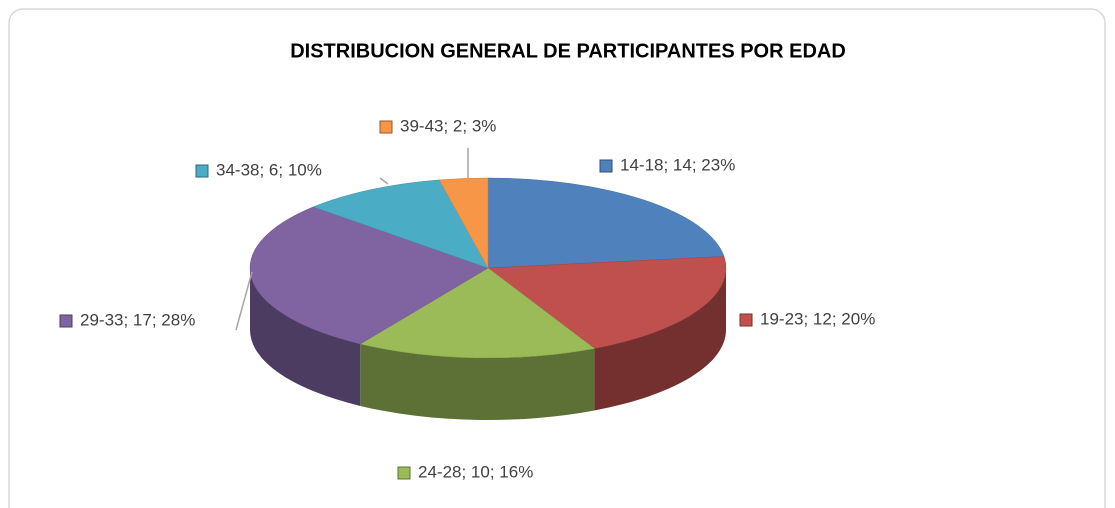 This screenshot has width=1115, height=508. What do you see at coordinates (448, 125) in the screenshot?
I see `data-label: 39-43; 2; 3%` at bounding box center [448, 125].